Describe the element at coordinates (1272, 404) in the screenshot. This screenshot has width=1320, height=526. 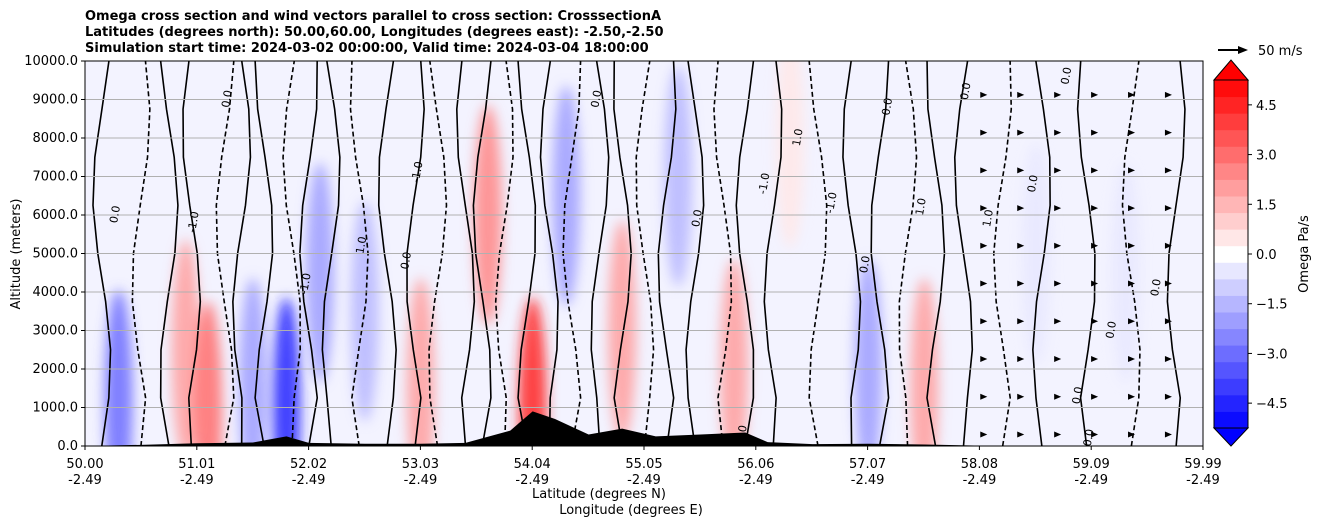
I see `colorbar-tick-label: −4.5` at that location.